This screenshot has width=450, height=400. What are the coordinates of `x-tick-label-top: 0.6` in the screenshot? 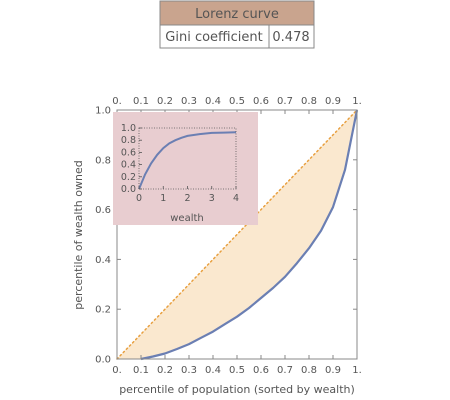 It's located at (261, 101).